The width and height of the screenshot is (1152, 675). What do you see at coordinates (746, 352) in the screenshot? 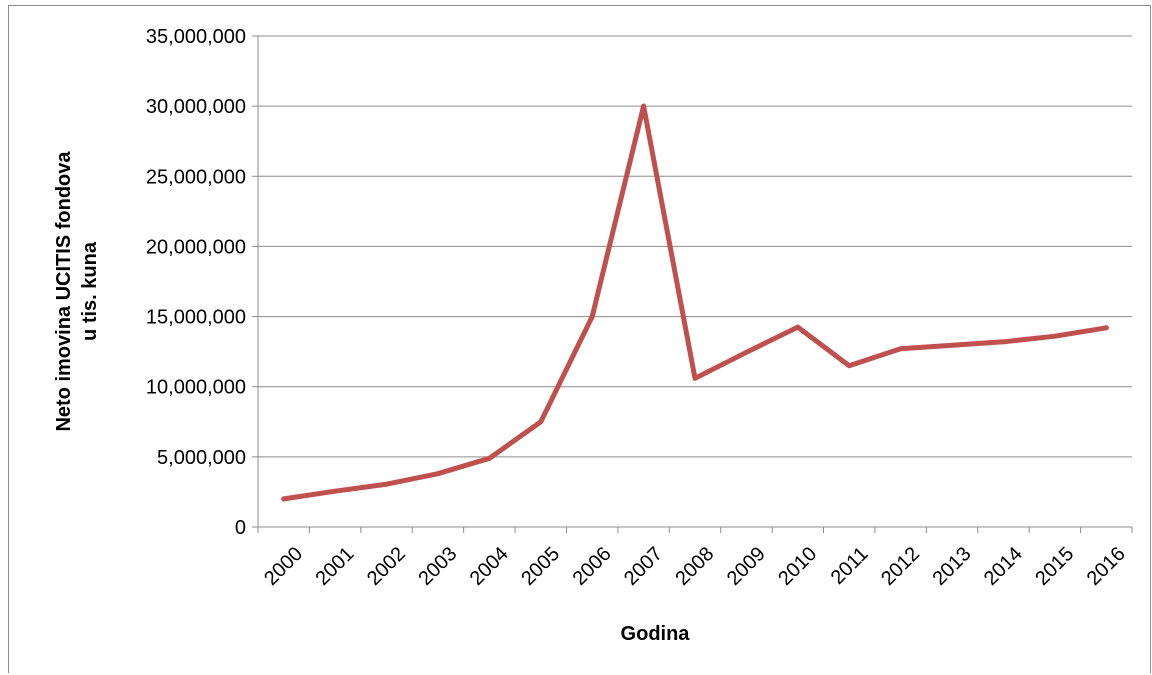
I see `data-point-2009` at bounding box center [746, 352].